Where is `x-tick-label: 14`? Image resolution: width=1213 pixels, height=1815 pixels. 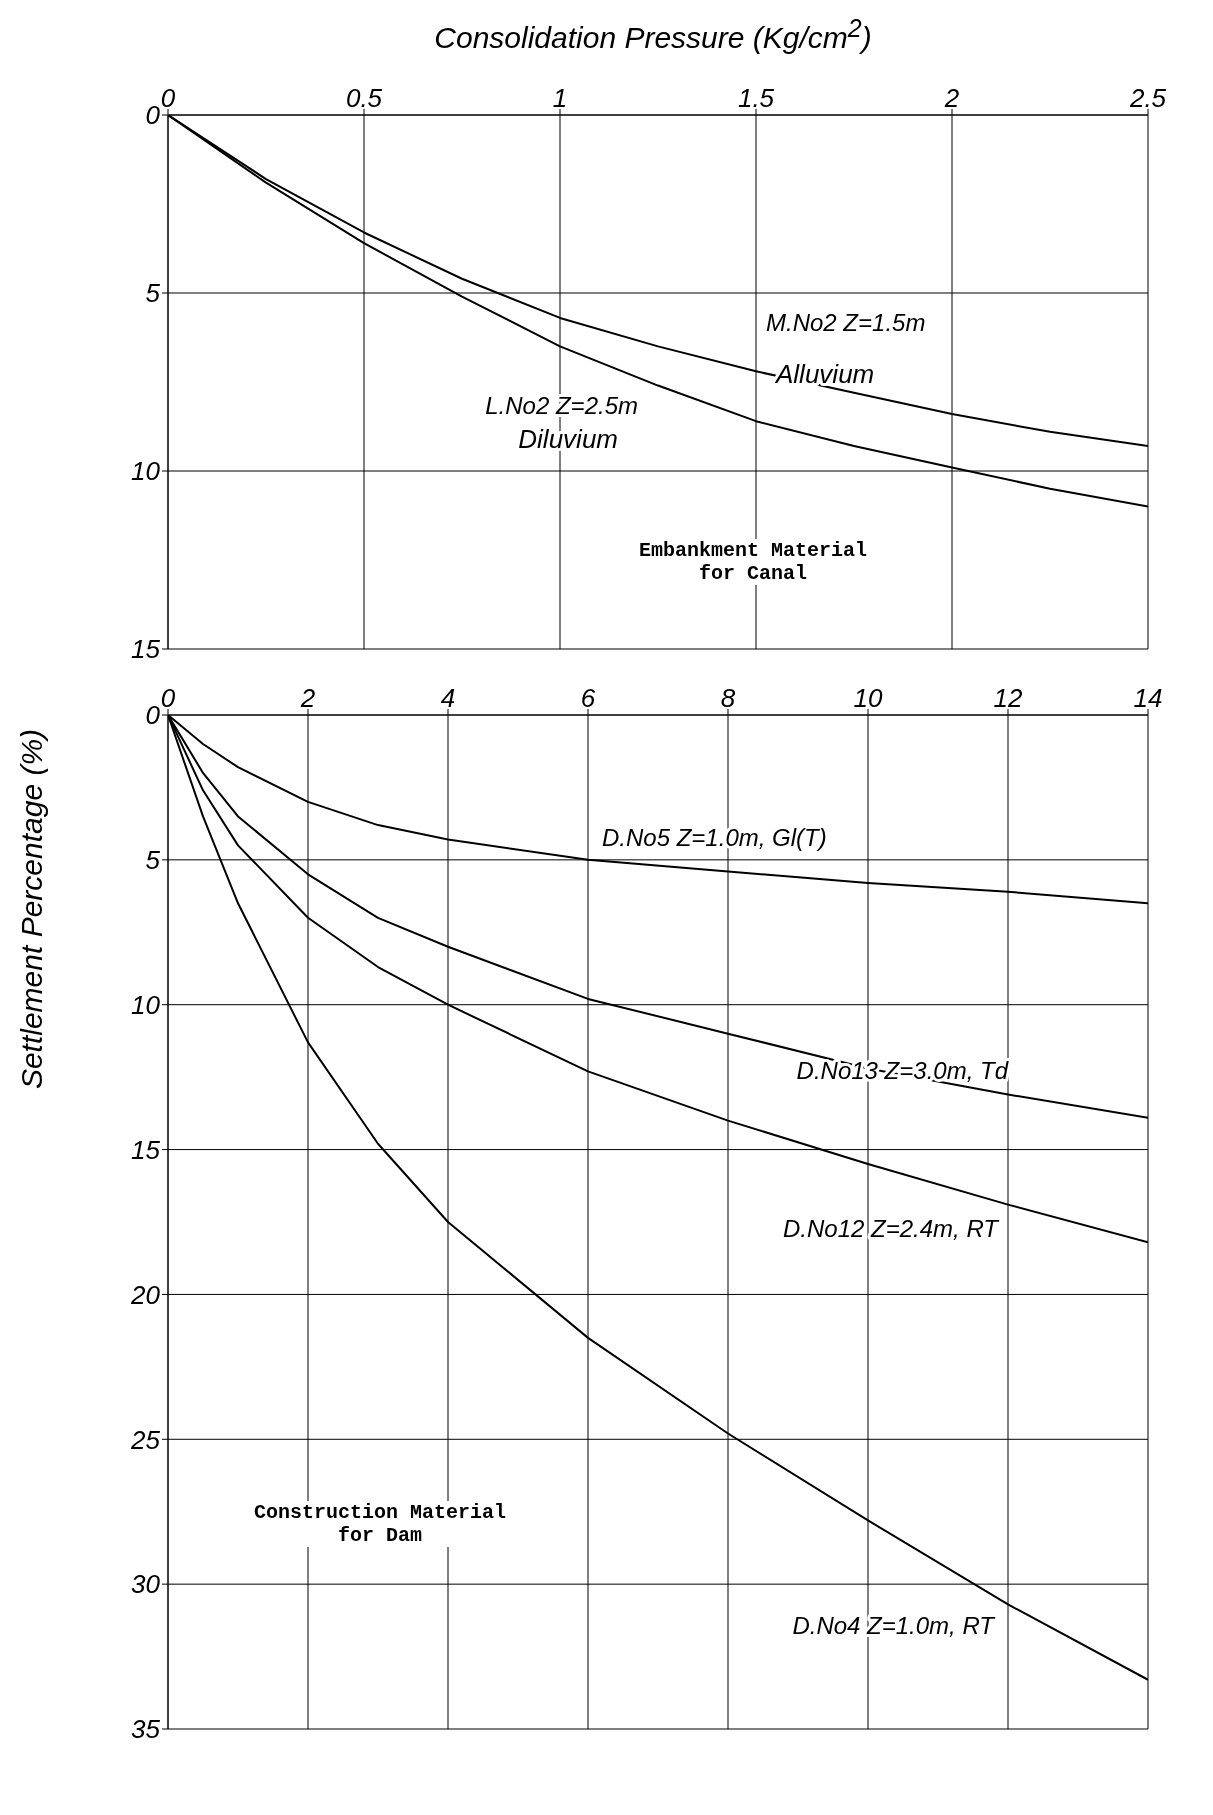
x-tick-label: 14 is located at coordinates (1148, 698).